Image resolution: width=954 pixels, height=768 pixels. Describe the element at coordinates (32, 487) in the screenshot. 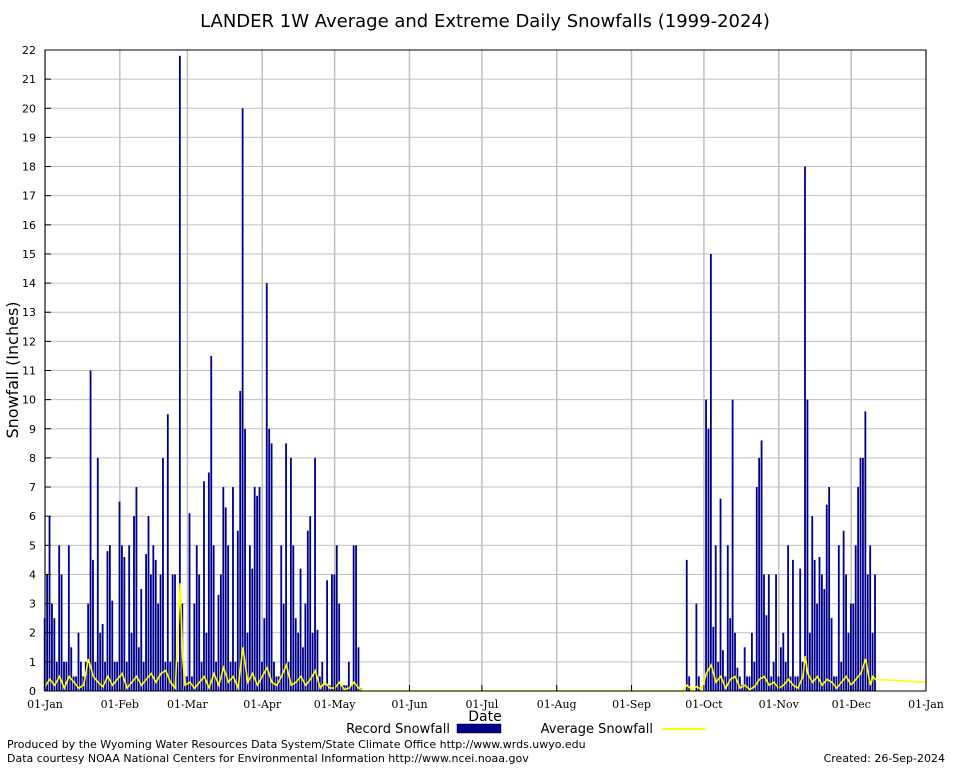

I see `y-tick-label: 7` at that location.